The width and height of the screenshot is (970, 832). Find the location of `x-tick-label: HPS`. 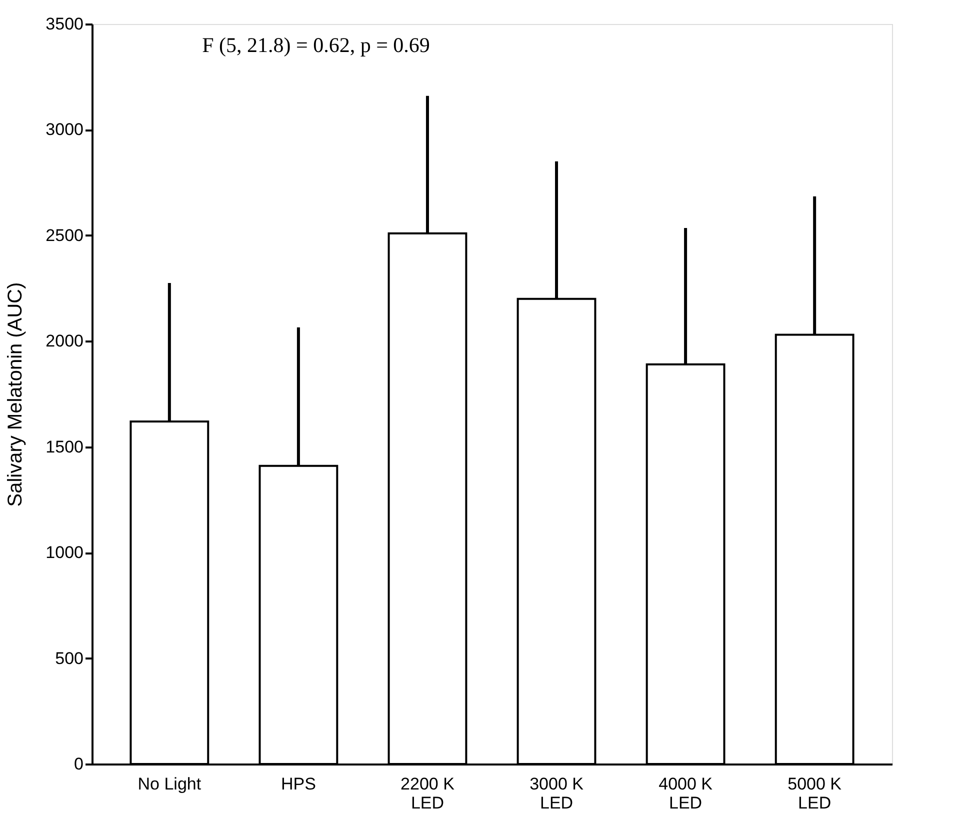

x-tick-label: HPS is located at coordinates (298, 784).